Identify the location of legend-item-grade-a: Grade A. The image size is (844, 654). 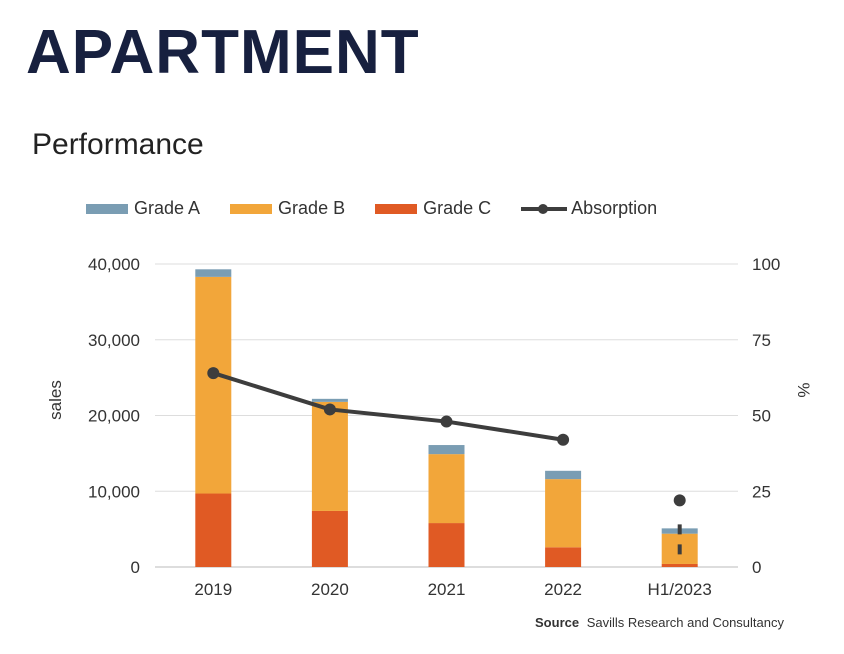
(143, 208).